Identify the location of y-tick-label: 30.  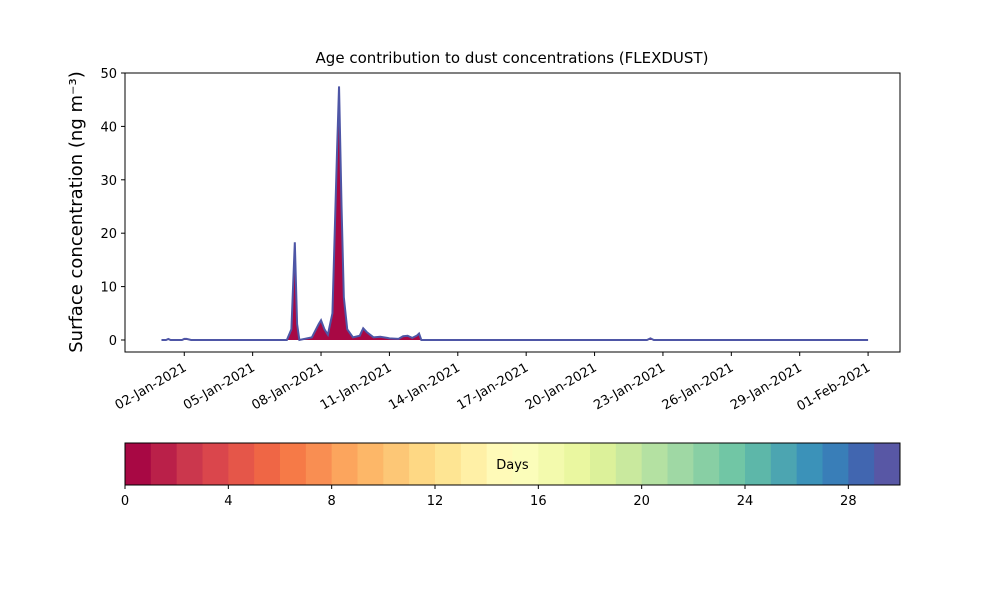
(108, 181).